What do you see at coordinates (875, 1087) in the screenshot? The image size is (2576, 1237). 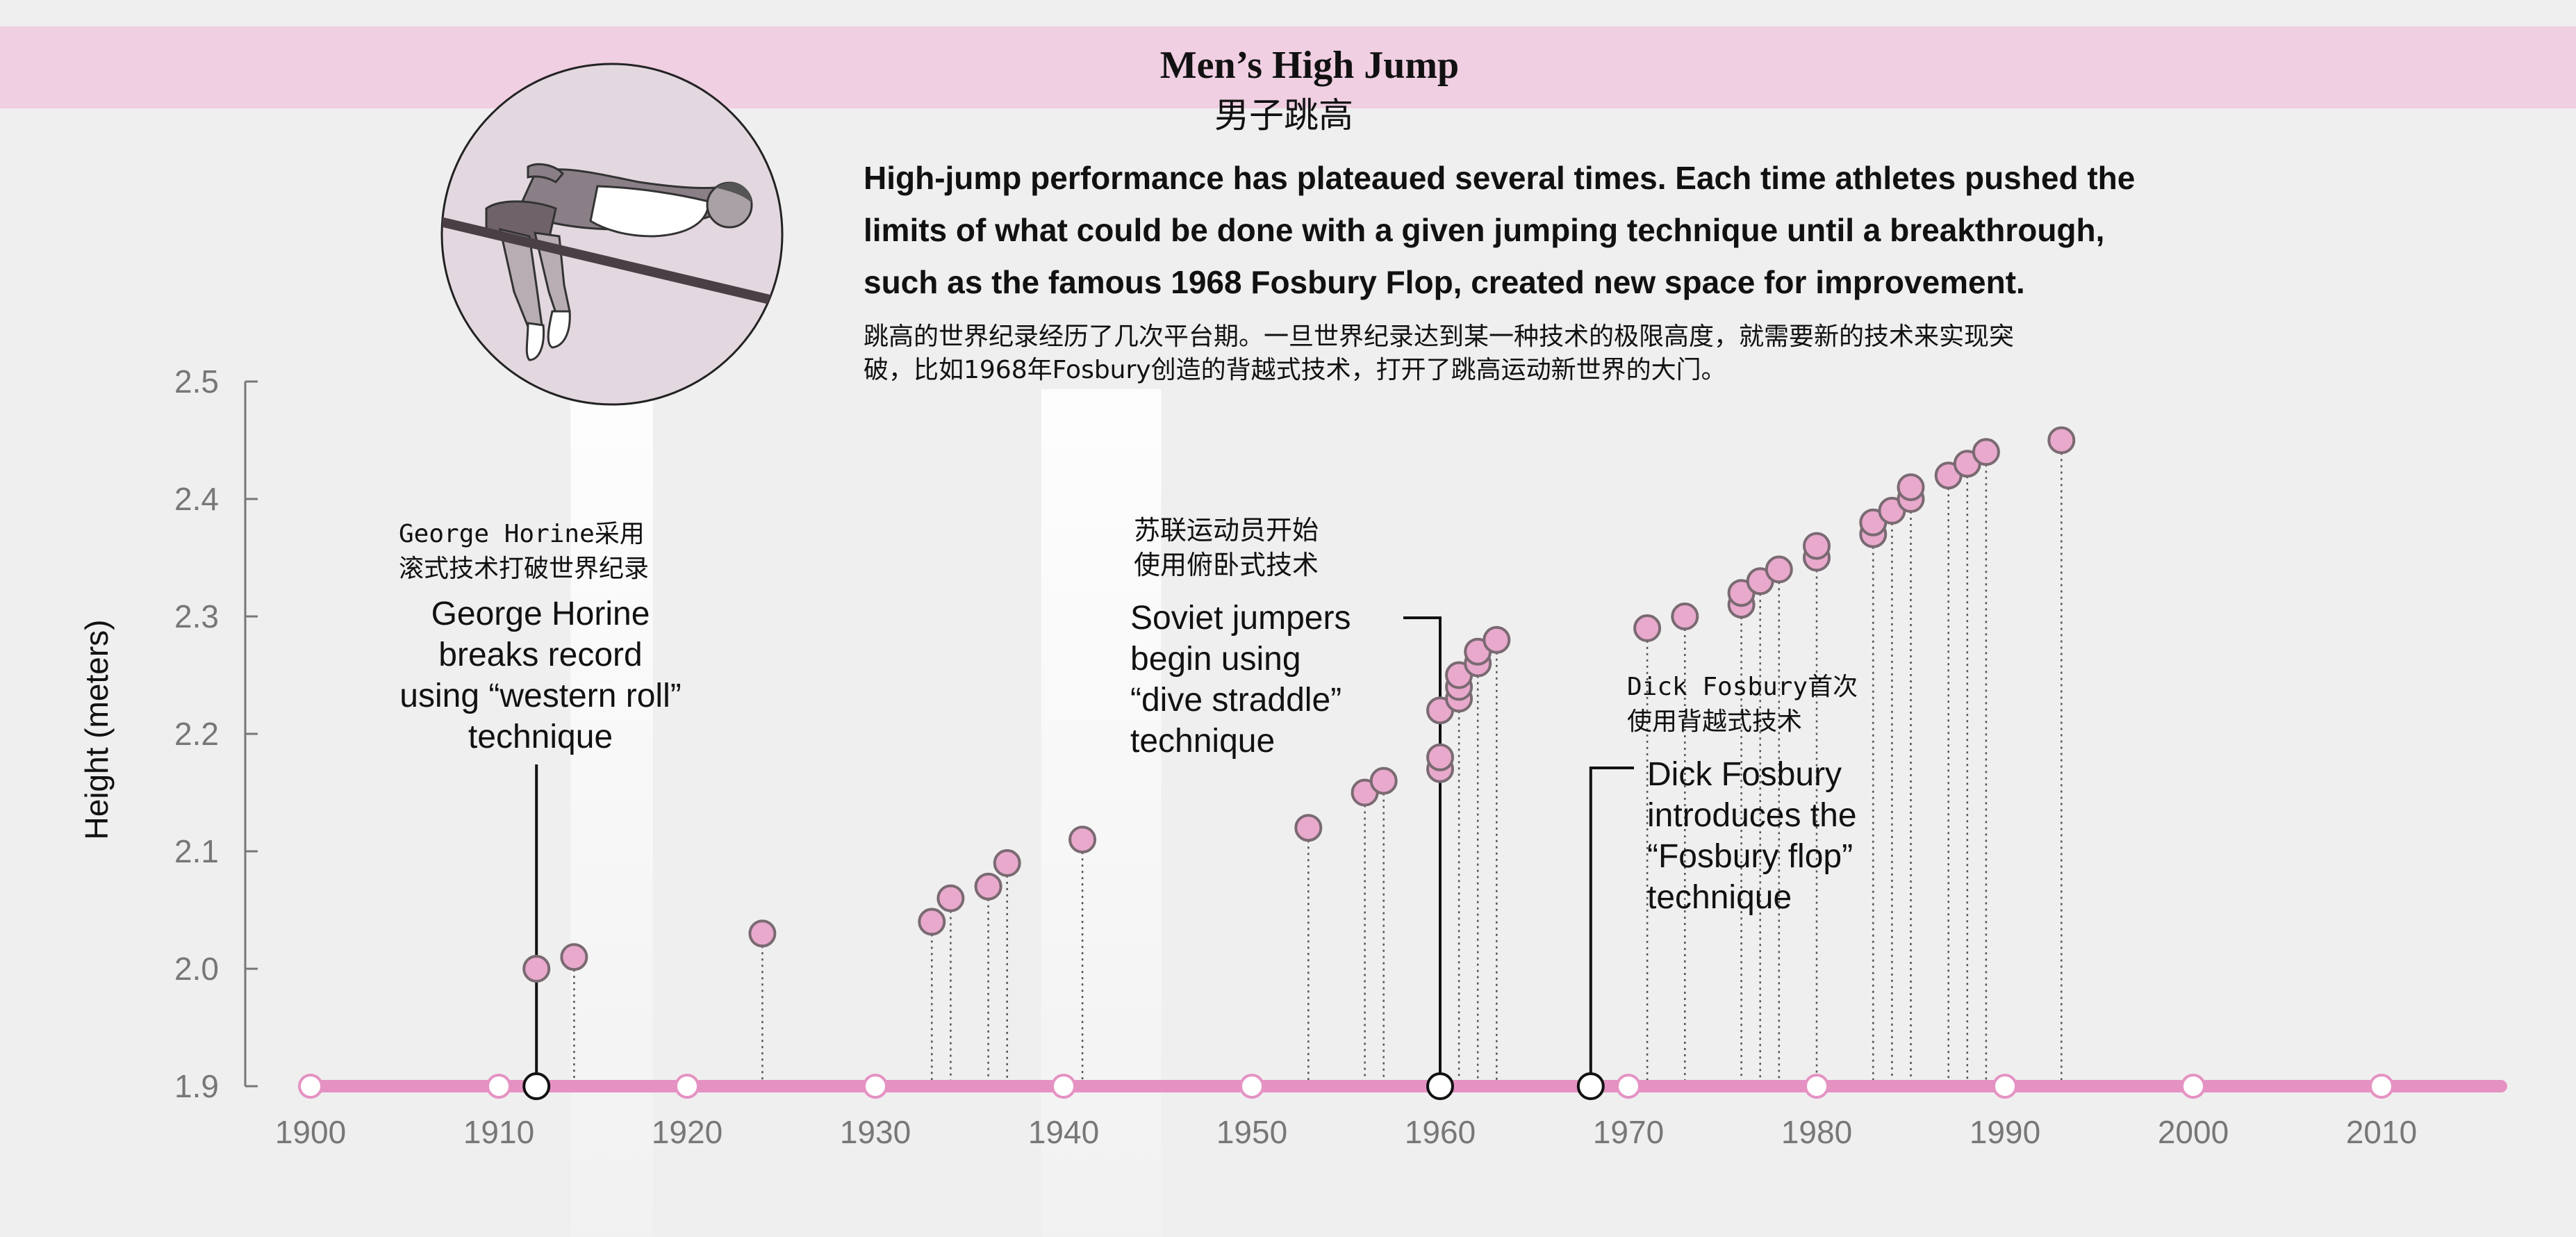 I see `timeline-marker-1930` at bounding box center [875, 1087].